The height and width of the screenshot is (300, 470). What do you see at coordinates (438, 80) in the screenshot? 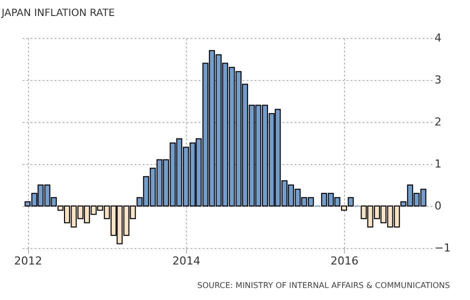
I see `y-tick-label: 3` at bounding box center [438, 80].